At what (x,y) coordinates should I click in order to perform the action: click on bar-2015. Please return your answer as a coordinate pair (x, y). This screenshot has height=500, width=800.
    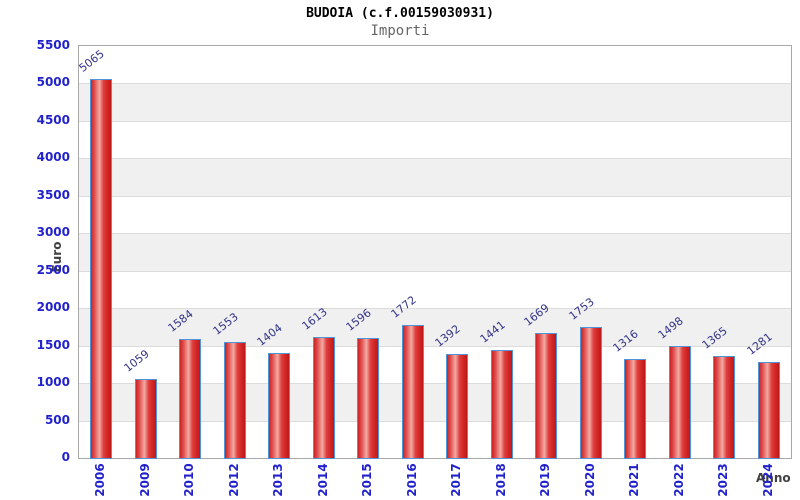
    Looking at the image, I should click on (368, 398).